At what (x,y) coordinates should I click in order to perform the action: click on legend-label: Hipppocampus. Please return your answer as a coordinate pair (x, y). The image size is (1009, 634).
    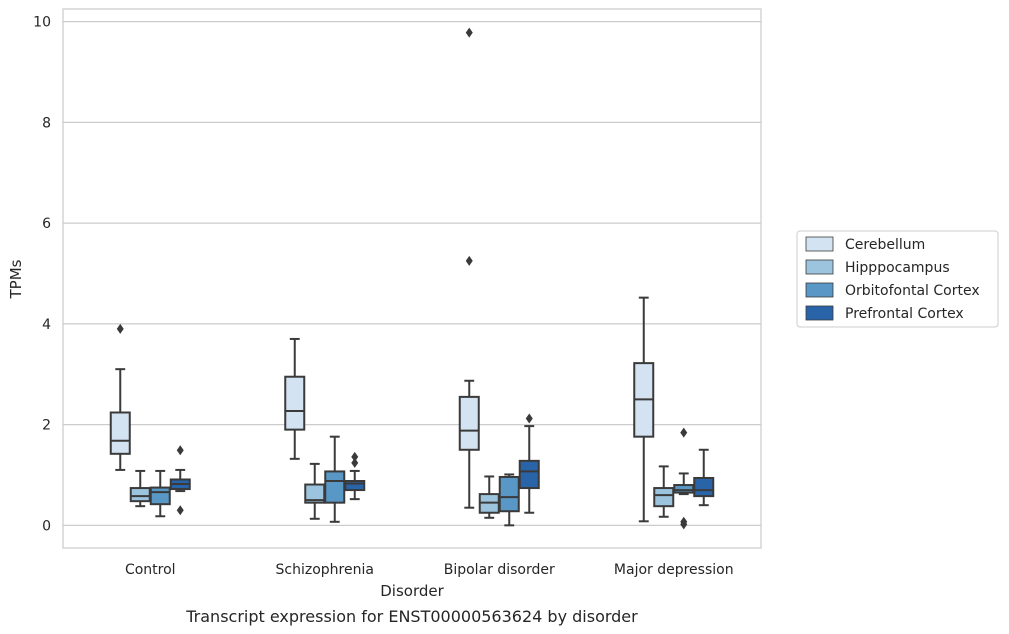
    Looking at the image, I should click on (897, 268).